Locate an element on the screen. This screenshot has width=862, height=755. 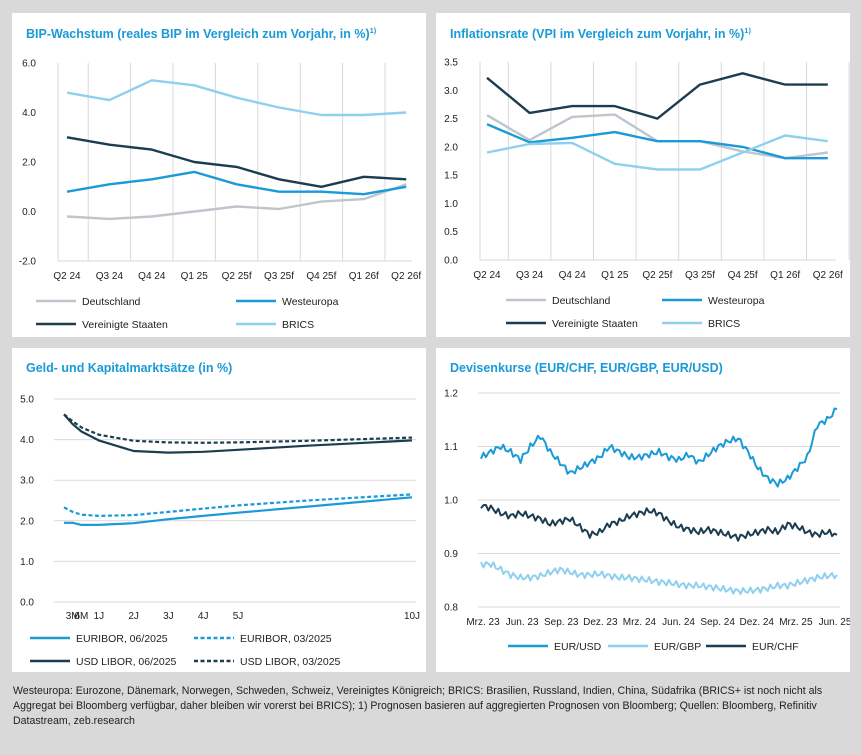
y-tick-label: 0.9 is located at coordinates (451, 554).